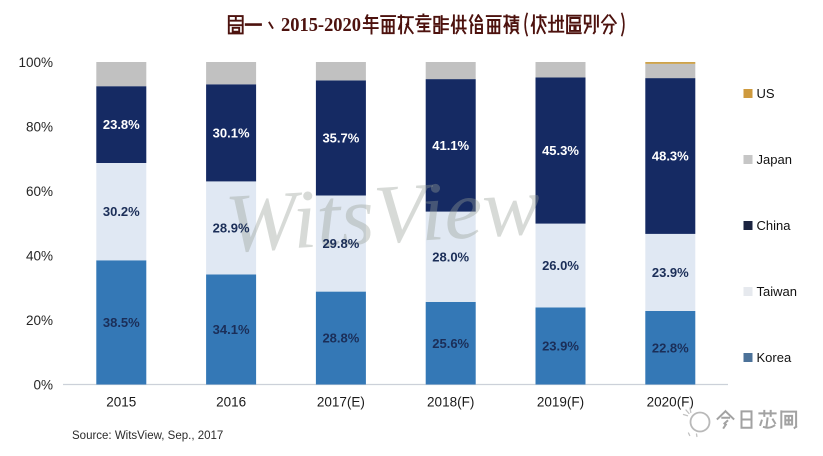 This screenshot has height=456, width=823. I want to click on svg-text: 26.0%, so click(560, 265).